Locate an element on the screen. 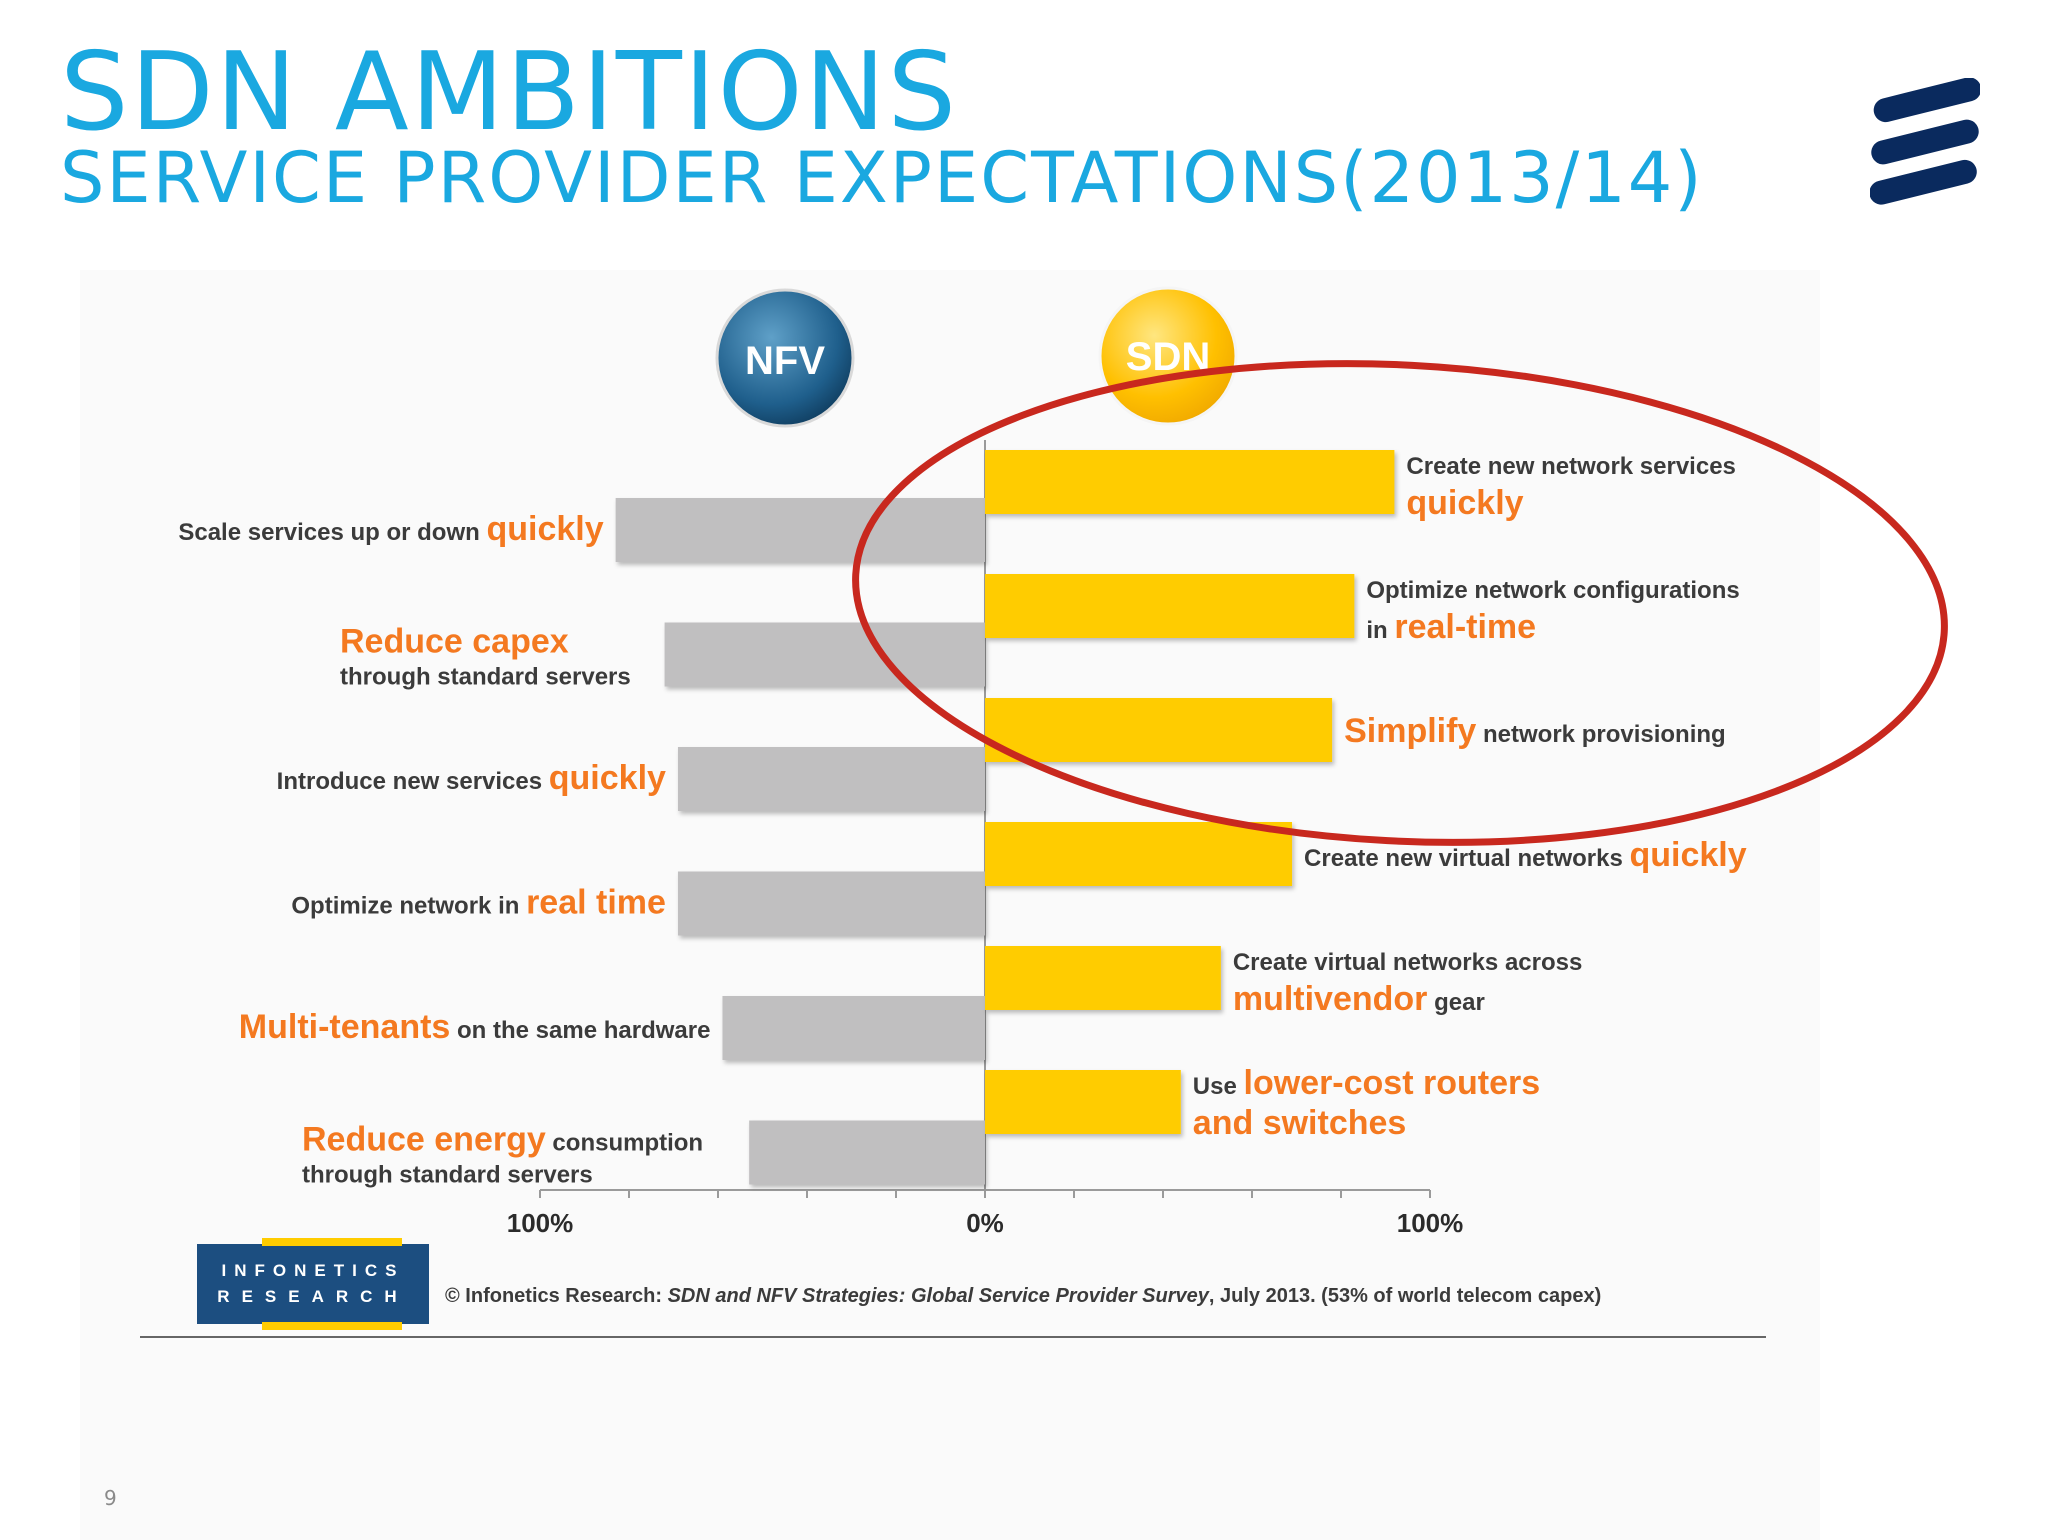  x-tick-label: 0% is located at coordinates (985, 1223).